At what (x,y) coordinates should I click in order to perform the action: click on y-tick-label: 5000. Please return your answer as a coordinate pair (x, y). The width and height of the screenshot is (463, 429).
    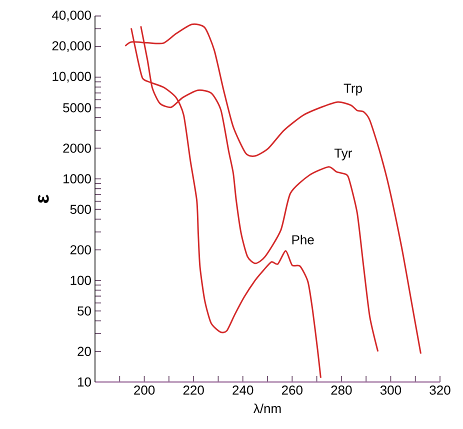
    Looking at the image, I should click on (77, 107).